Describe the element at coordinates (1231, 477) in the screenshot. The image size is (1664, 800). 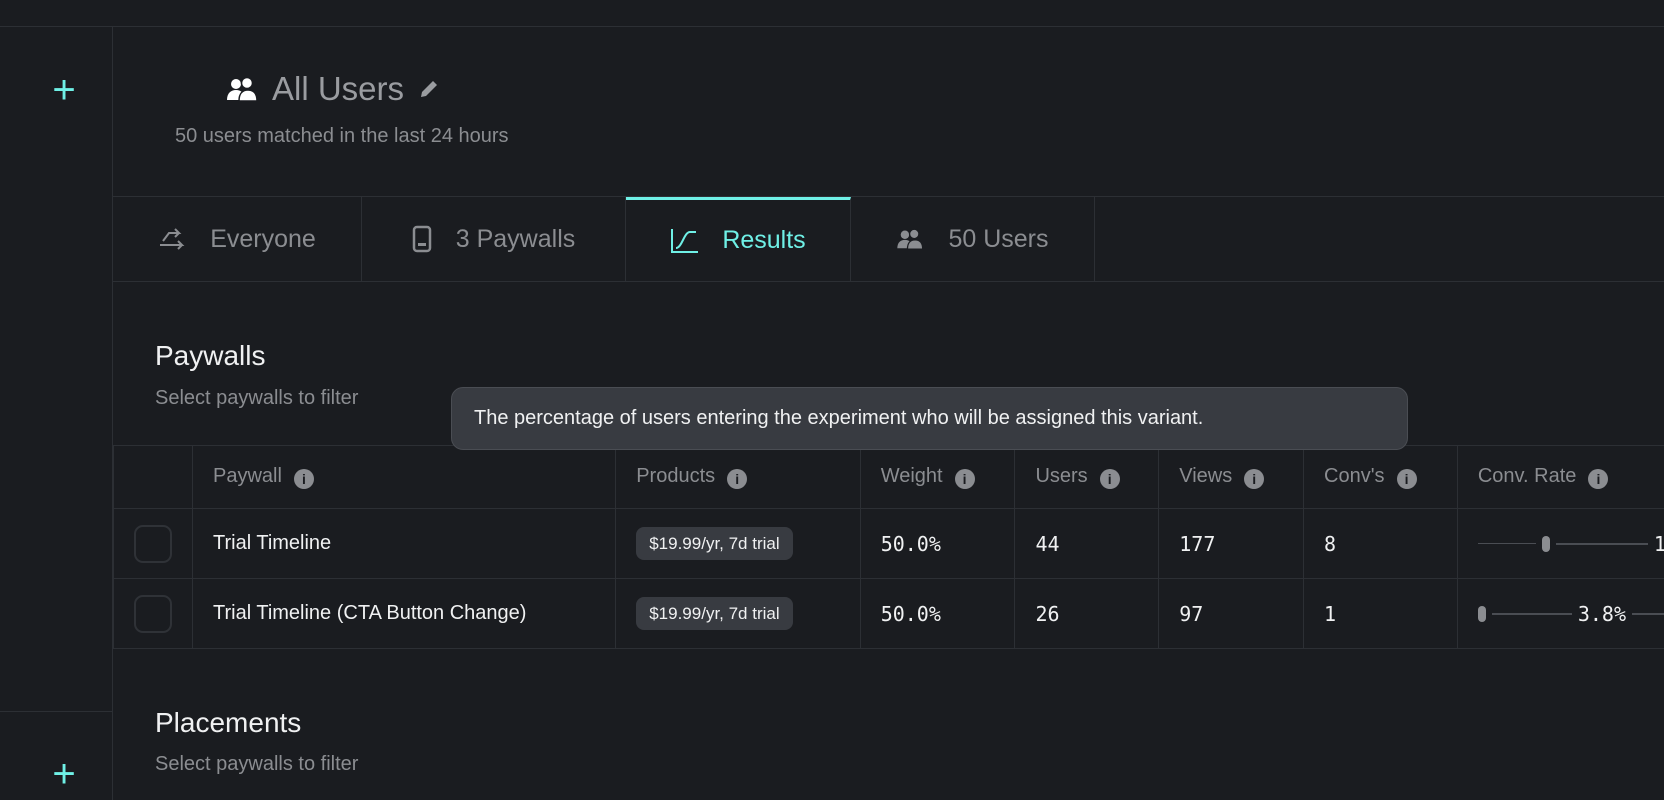
I see `col-views: Views i` at that location.